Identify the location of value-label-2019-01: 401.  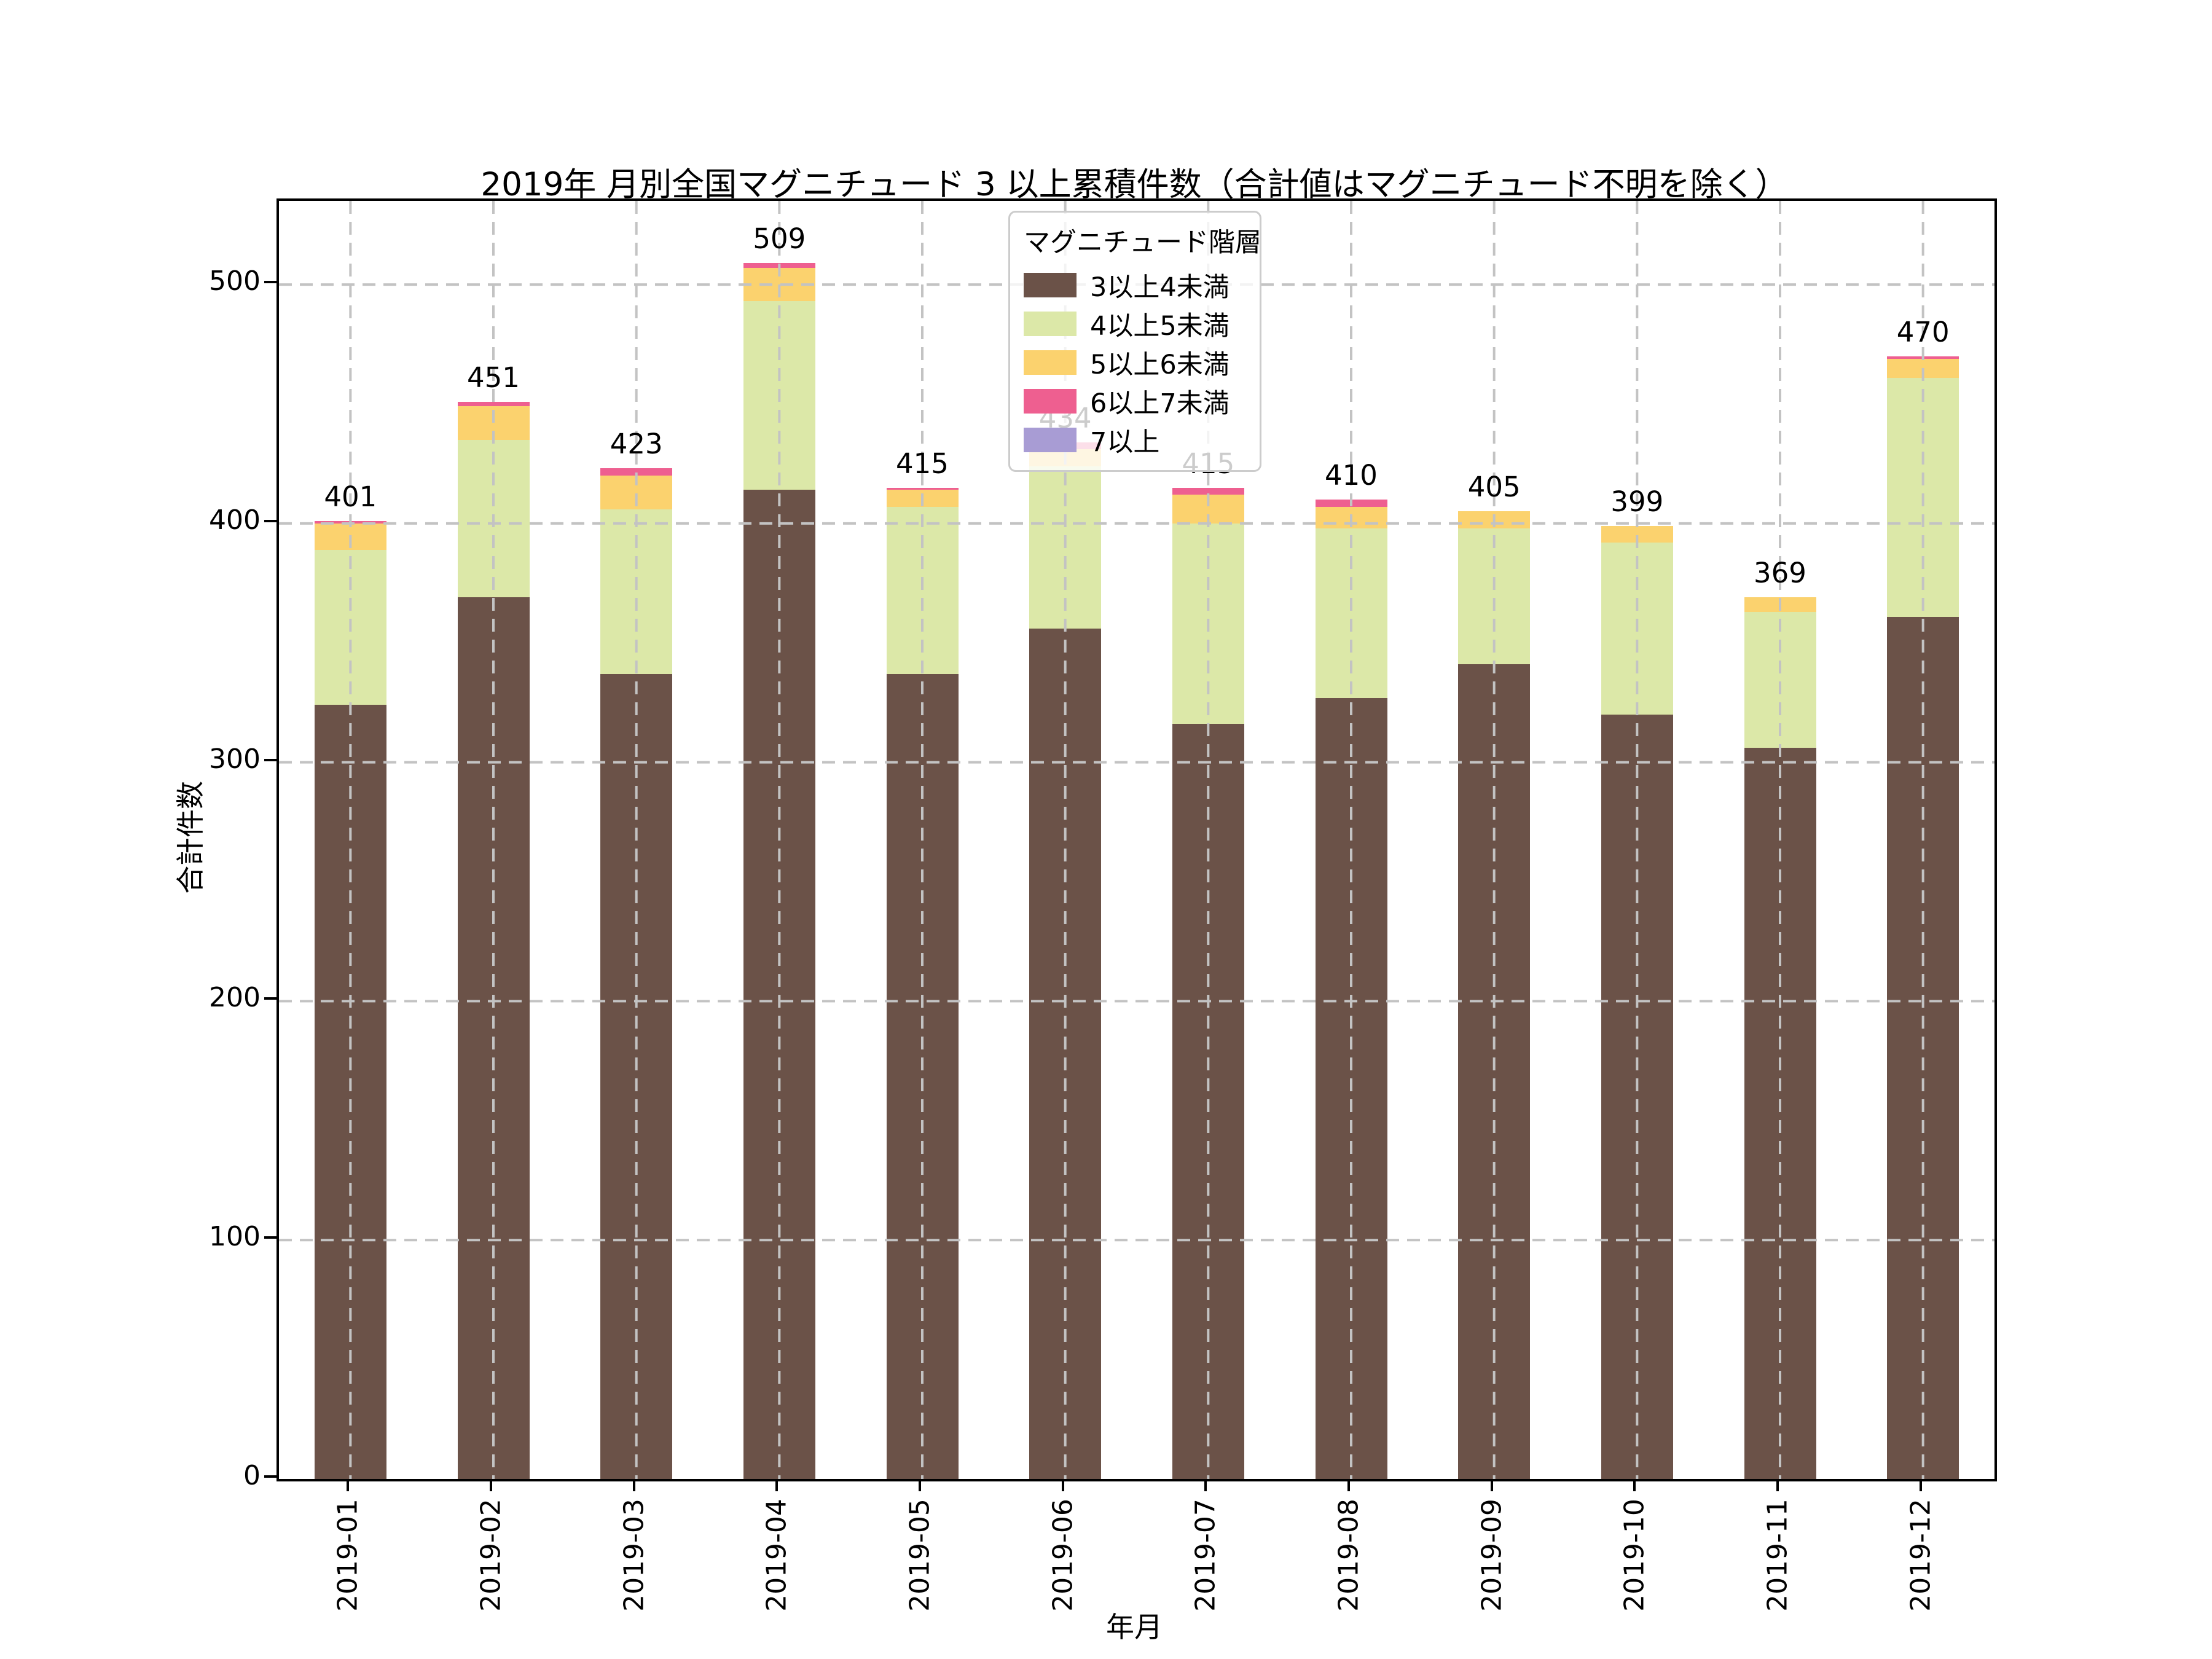
(350, 496).